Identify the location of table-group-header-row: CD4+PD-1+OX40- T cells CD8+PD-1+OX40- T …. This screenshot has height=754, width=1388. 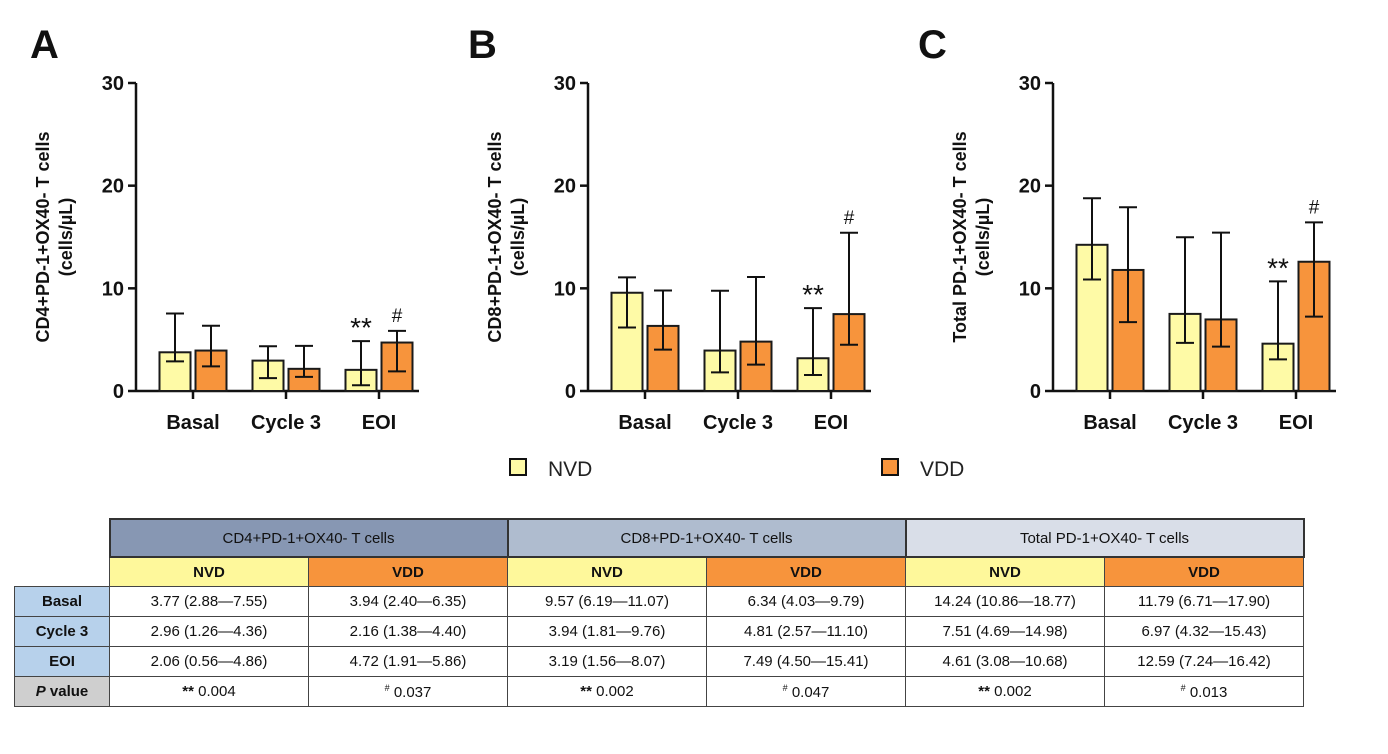
(659, 538).